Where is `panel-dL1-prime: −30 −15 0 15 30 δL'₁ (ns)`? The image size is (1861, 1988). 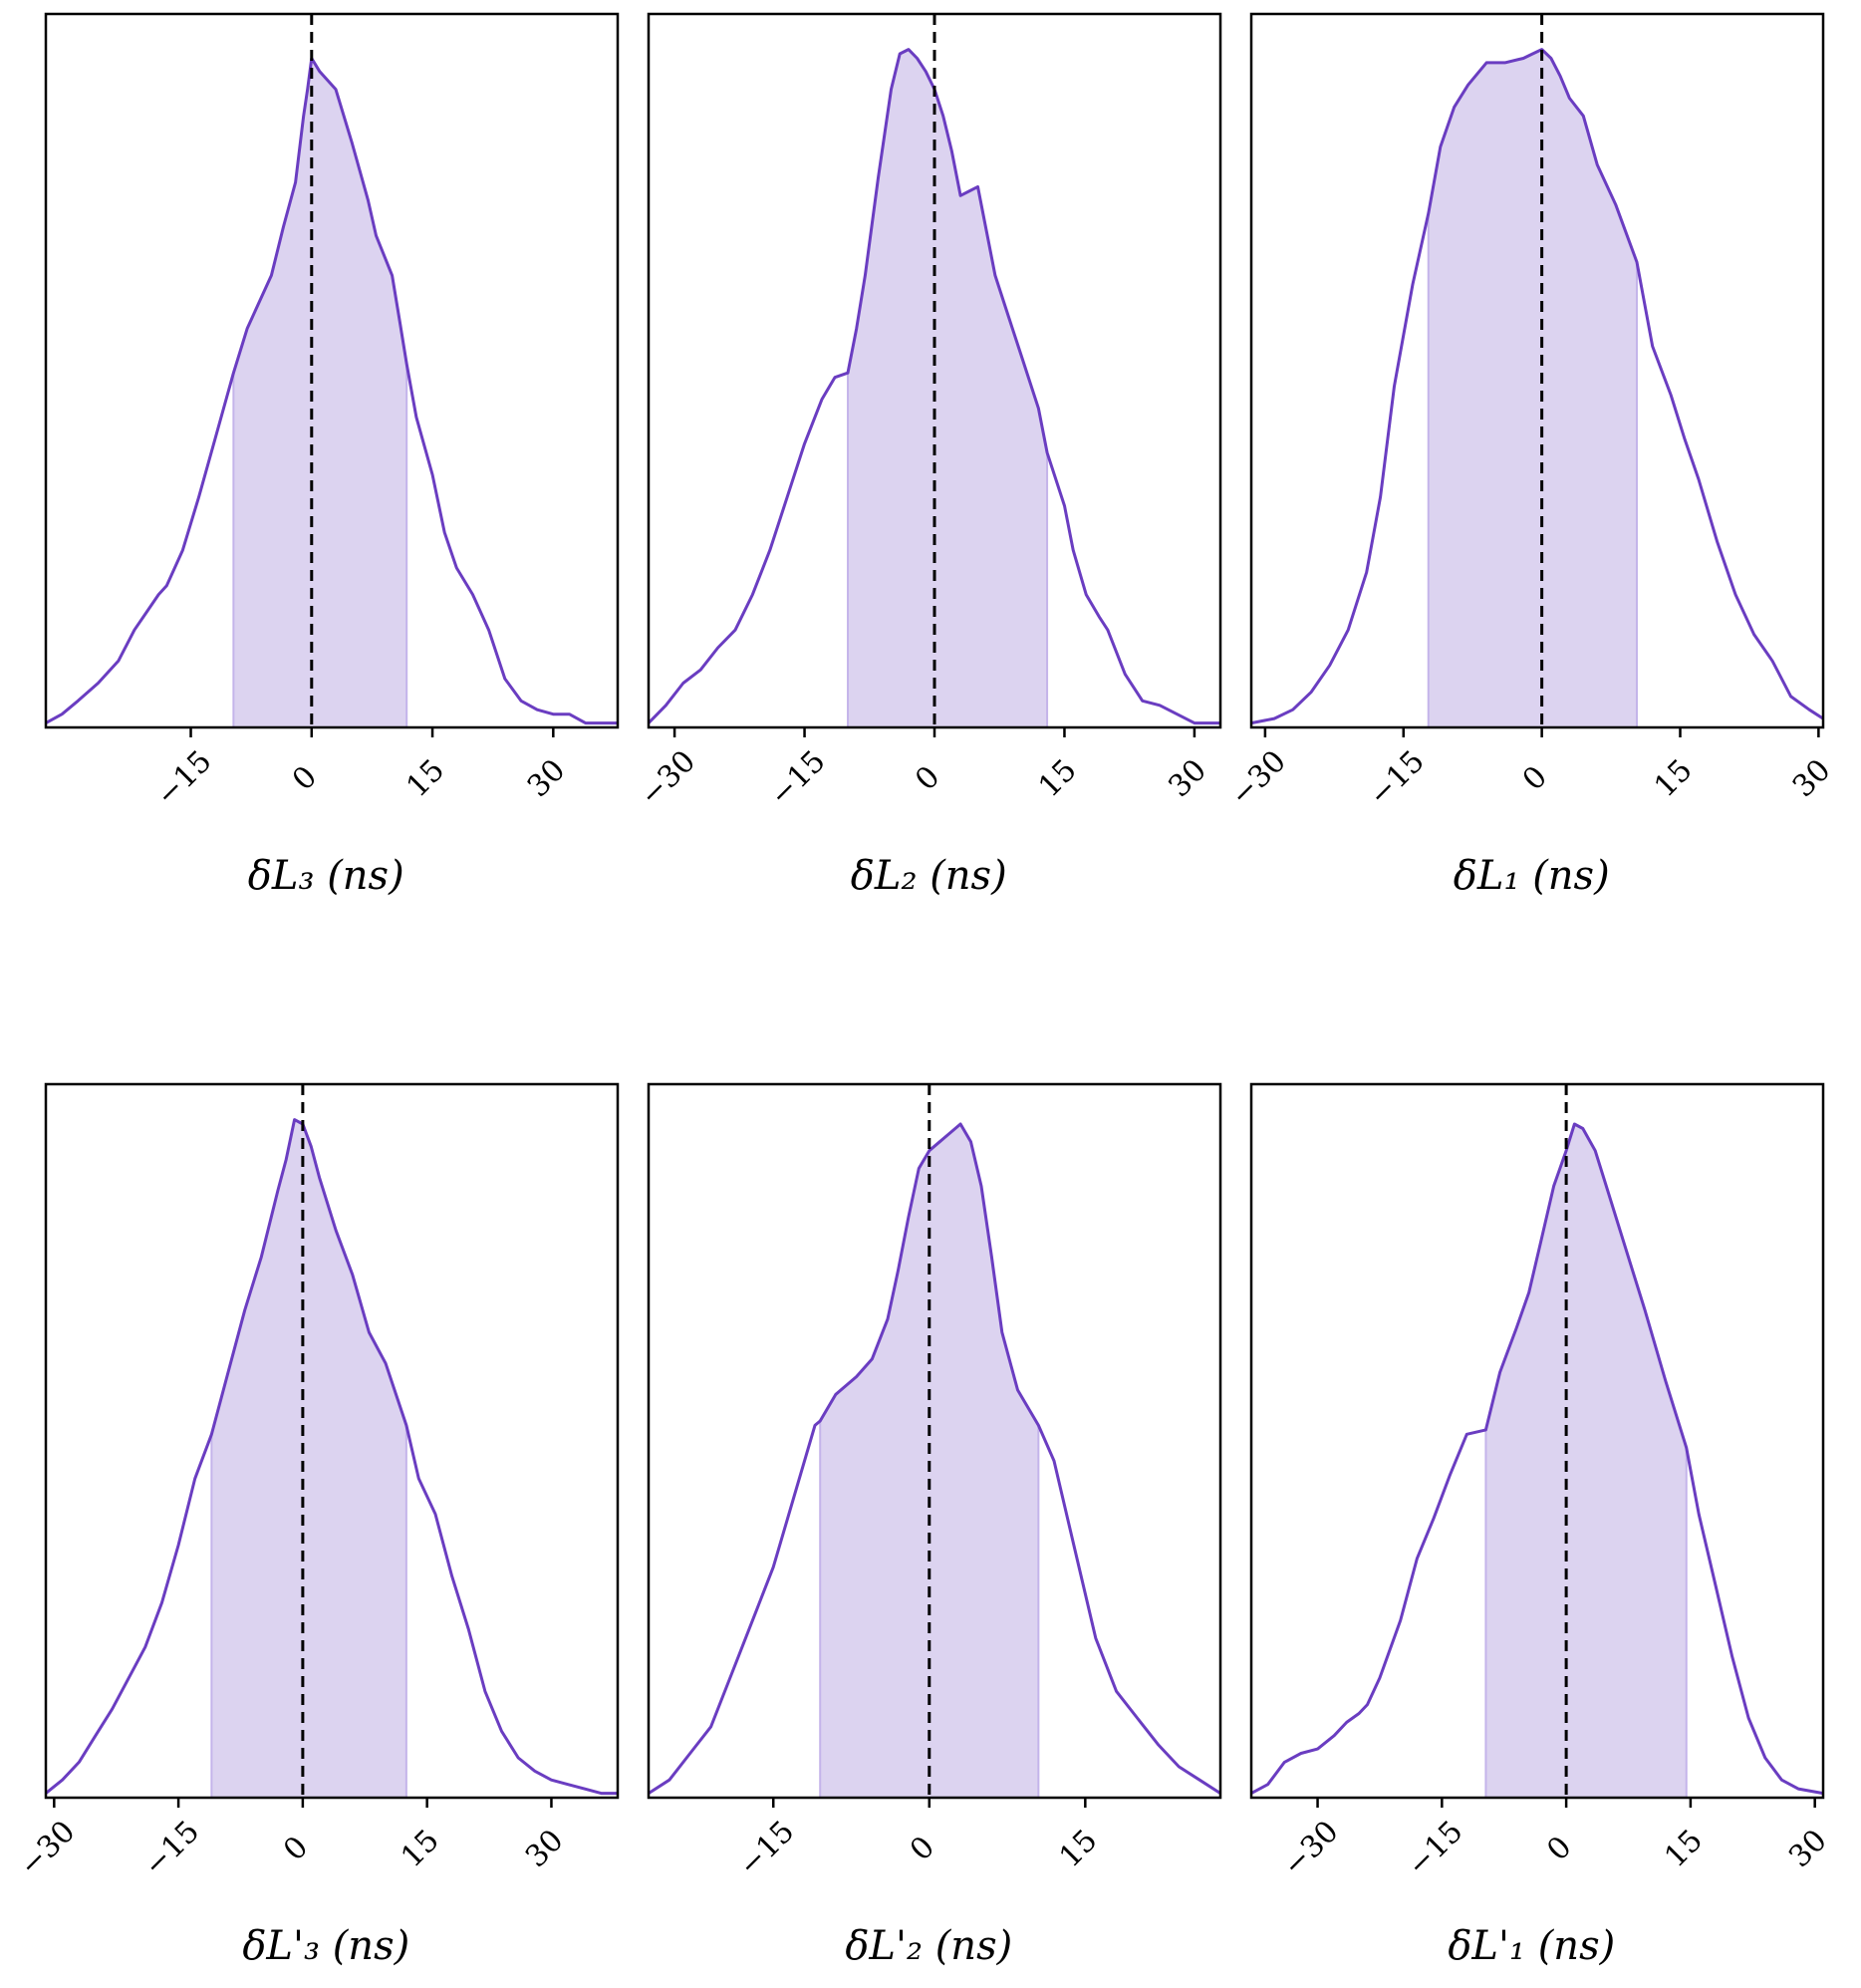 panel-dL1-prime: −30 −15 0 15 30 δL'₁ (ns) is located at coordinates (1542, 1525).